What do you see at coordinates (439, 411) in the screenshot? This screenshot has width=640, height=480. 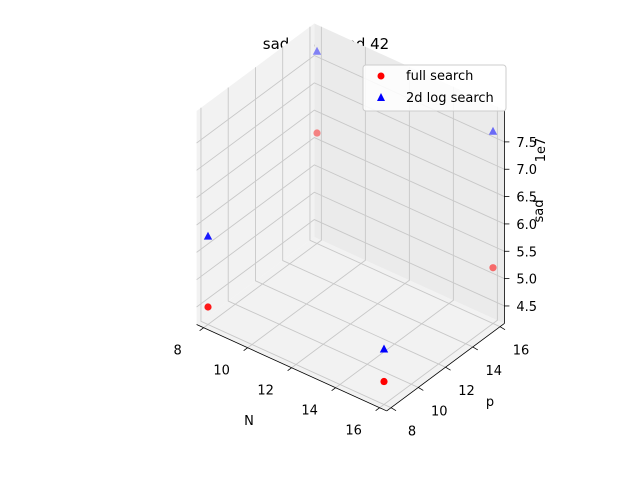 I see `y-tick-label: 10` at bounding box center [439, 411].